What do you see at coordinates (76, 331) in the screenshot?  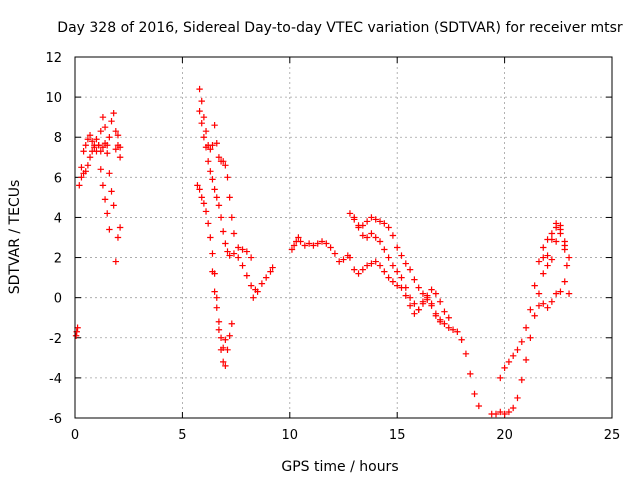 I see `series-early-outliers` at bounding box center [76, 331].